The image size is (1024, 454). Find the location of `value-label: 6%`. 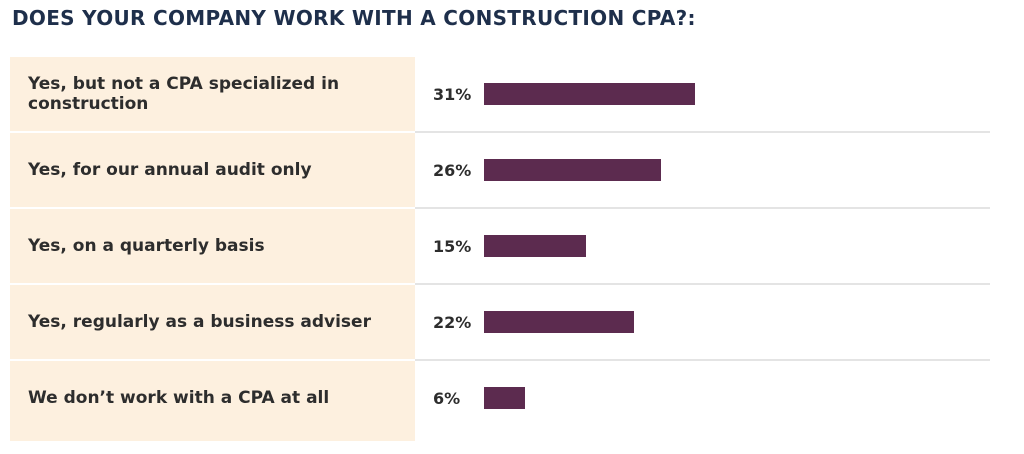

value-label: 6% is located at coordinates (447, 398).